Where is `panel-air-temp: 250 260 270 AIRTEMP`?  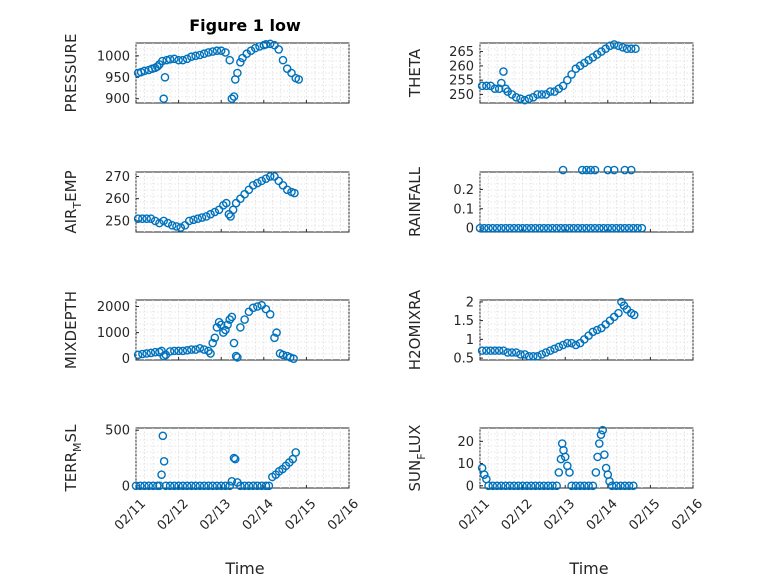 panel-air-temp: 250 260 270 AIRTEMP is located at coordinates (206, 202).